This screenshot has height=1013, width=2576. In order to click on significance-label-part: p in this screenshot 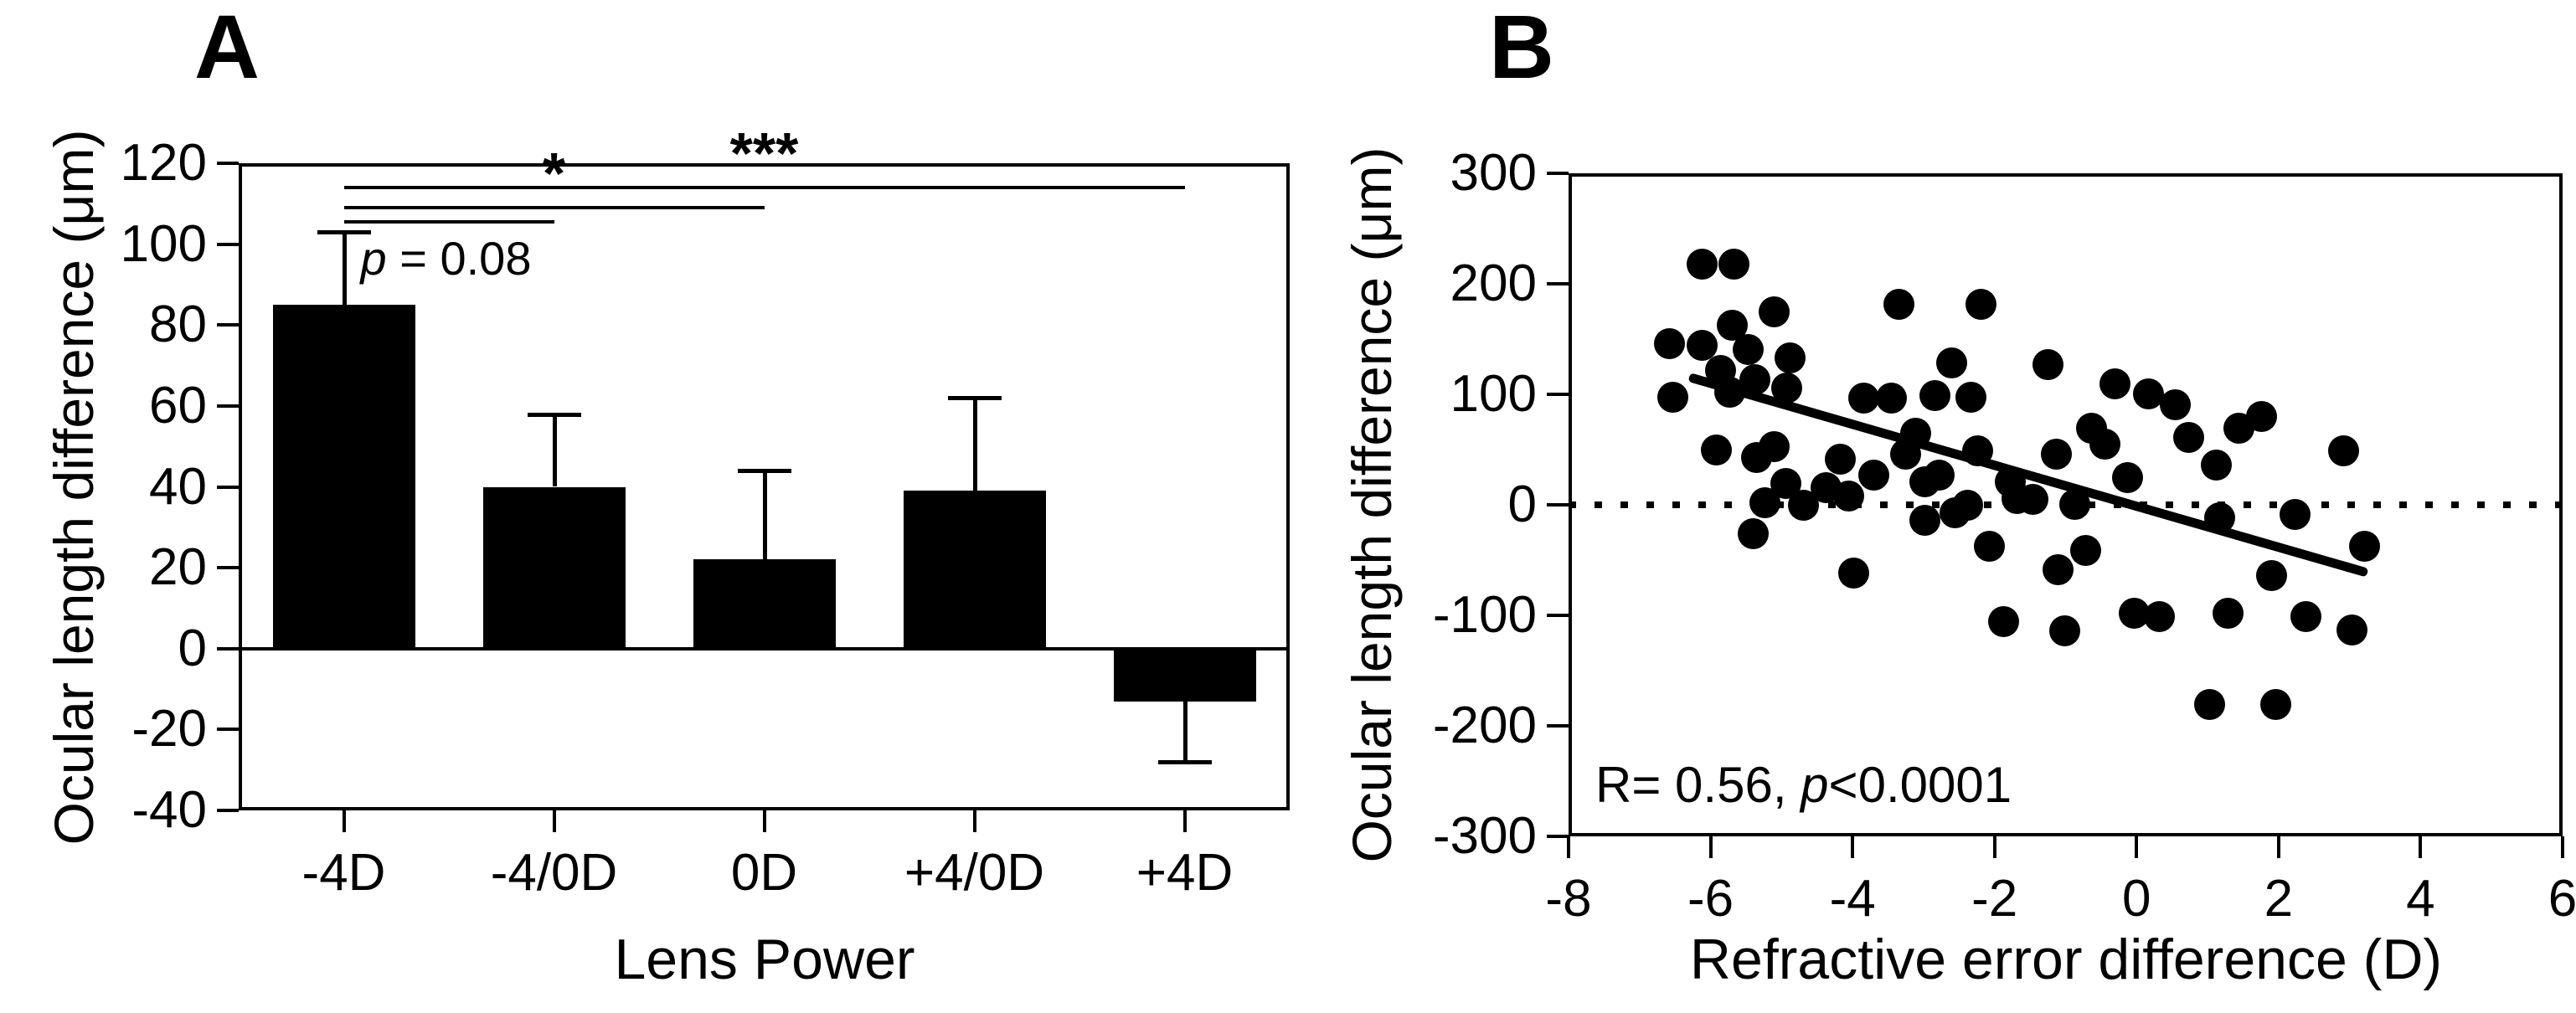, I will do `click(373, 259)`.